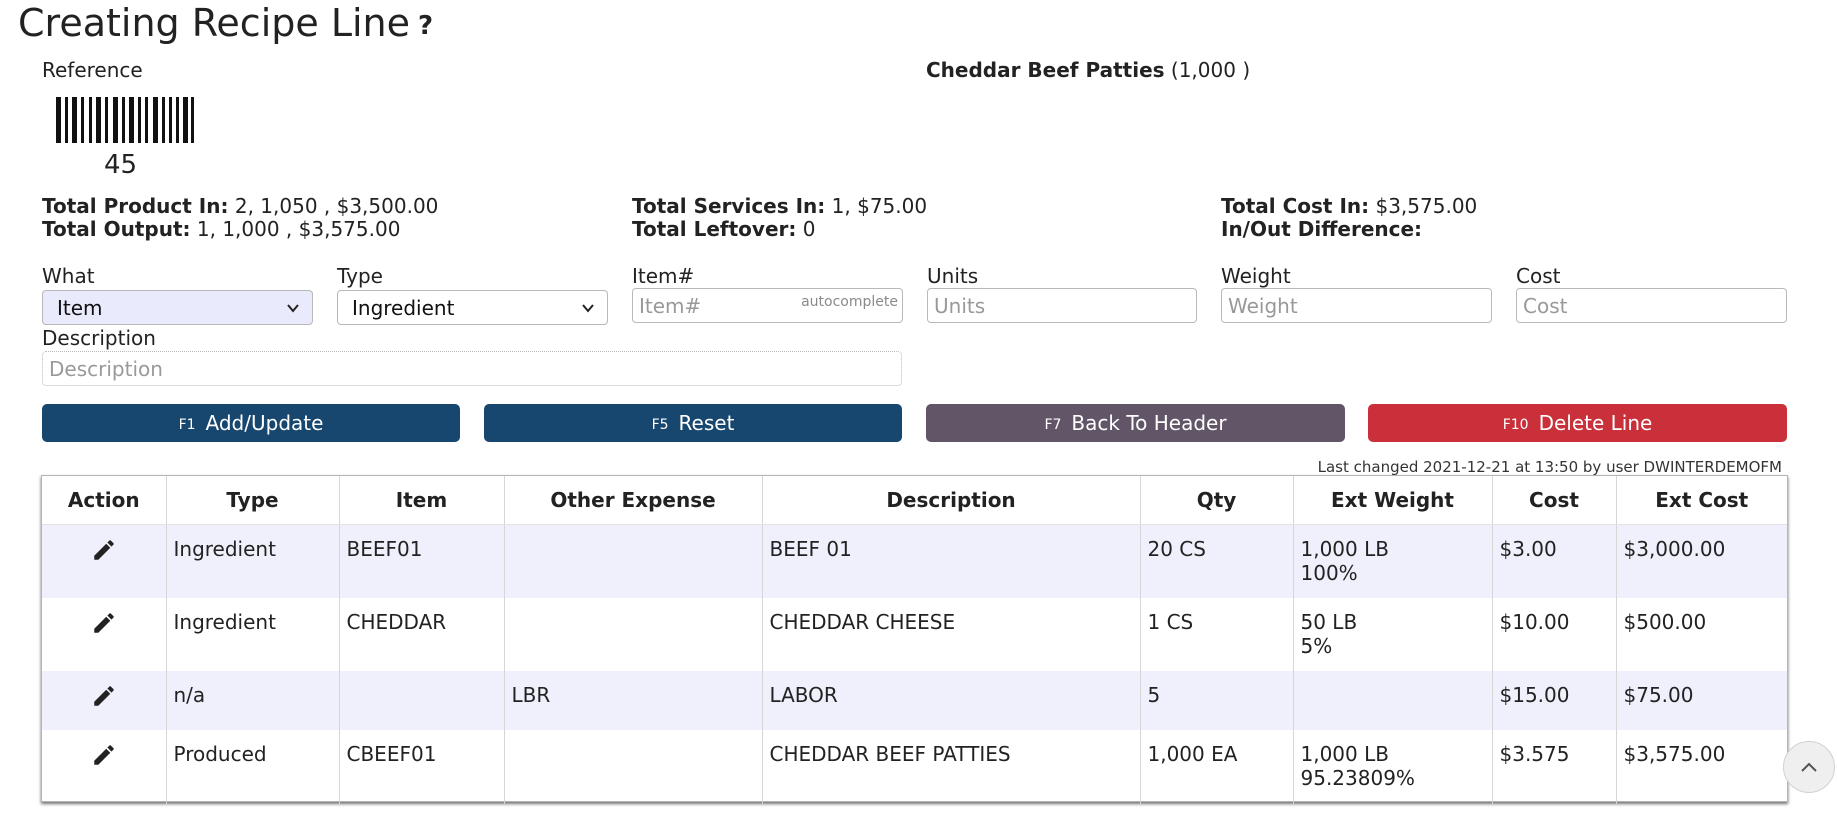 This screenshot has height=832, width=1837. Describe the element at coordinates (1329, 622) in the screenshot. I see `row-weight: 50 LB` at that location.